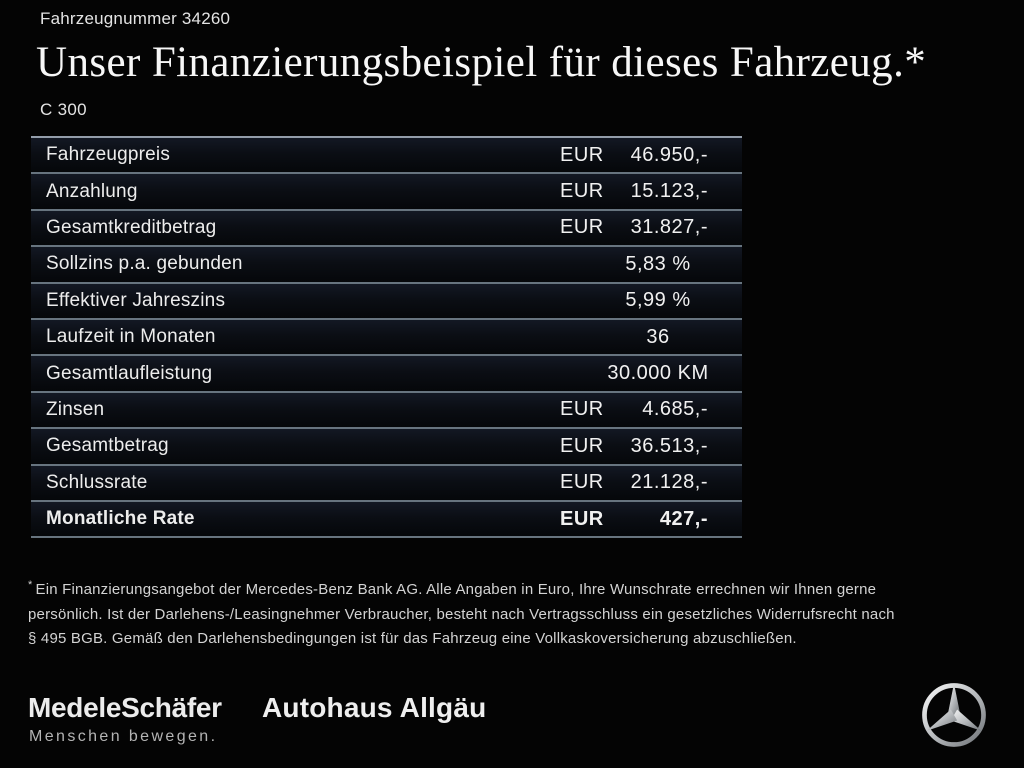 This screenshot has width=1024, height=768. Describe the element at coordinates (129, 373) in the screenshot. I see `row-label: Gesamtlaufleistung` at that location.